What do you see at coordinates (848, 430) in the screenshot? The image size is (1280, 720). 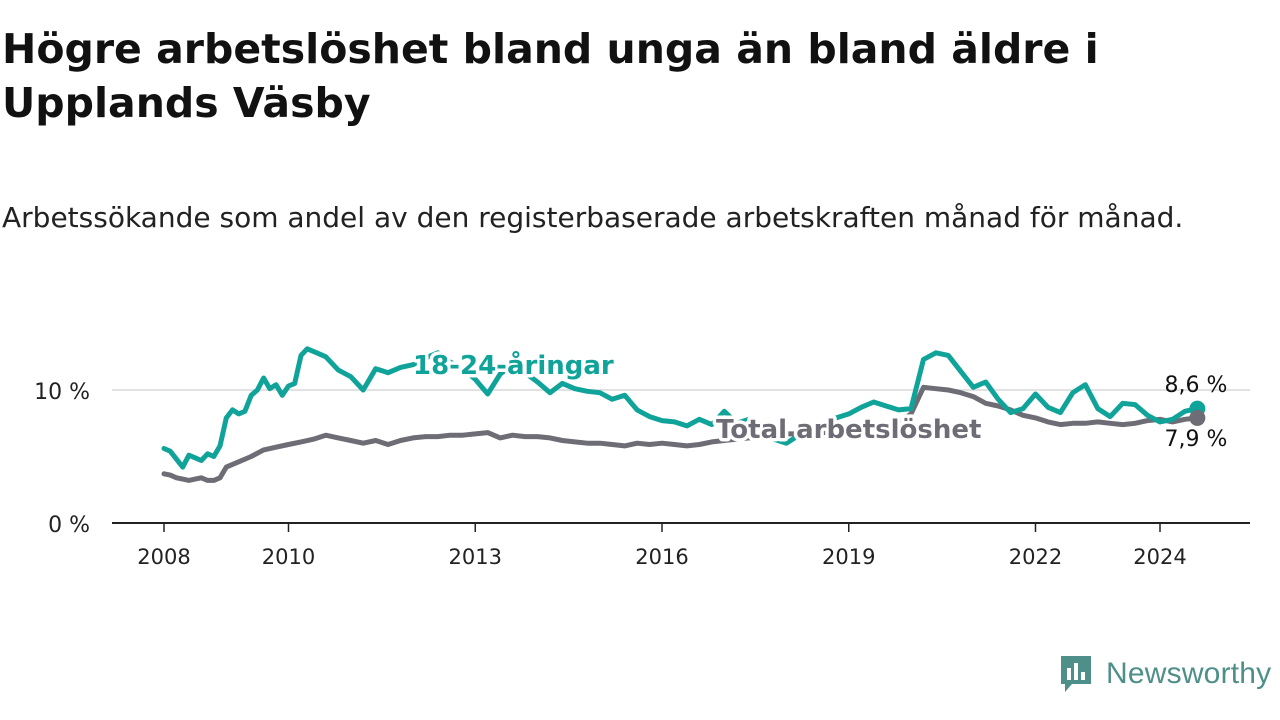 I see `series-label-total: Total arbetslöshet` at bounding box center [848, 430].